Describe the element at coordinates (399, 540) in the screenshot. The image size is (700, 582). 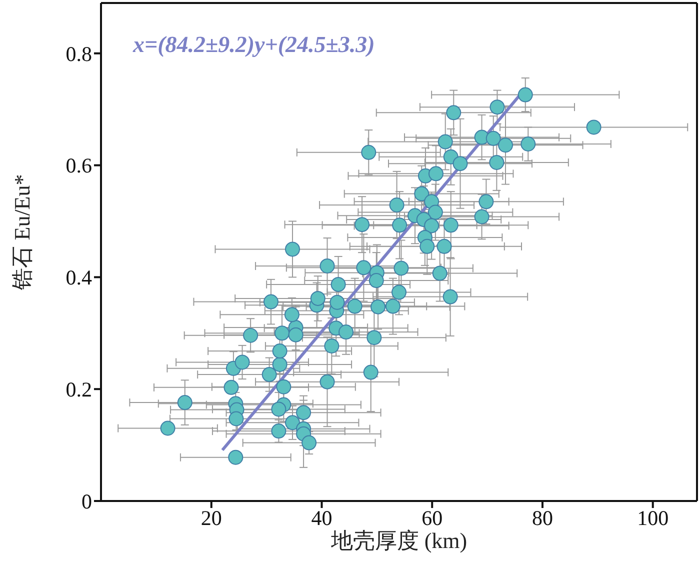
I see `x-axis-title: 地壳厚度 (km)` at that location.